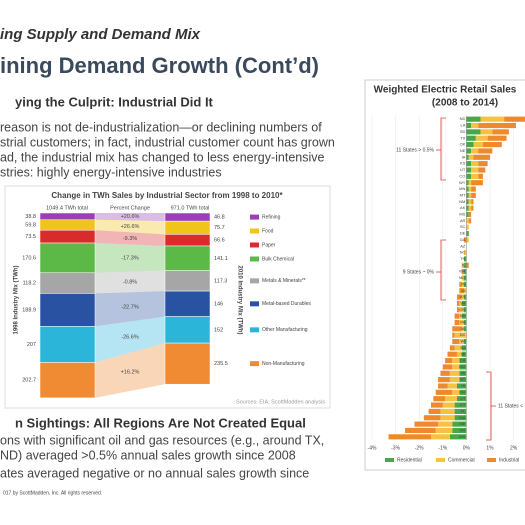 This screenshot has width=525, height=525. Describe the element at coordinates (463, 233) in the screenshot. I see `y-tick-label: DE` at that location.